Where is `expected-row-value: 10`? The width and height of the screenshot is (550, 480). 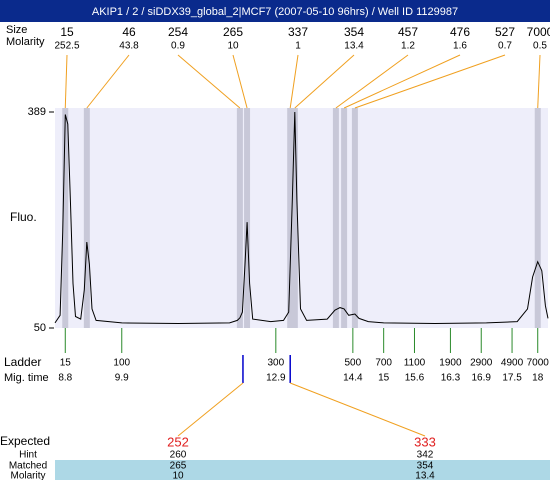 expected-row-value: 10 is located at coordinates (178, 475).